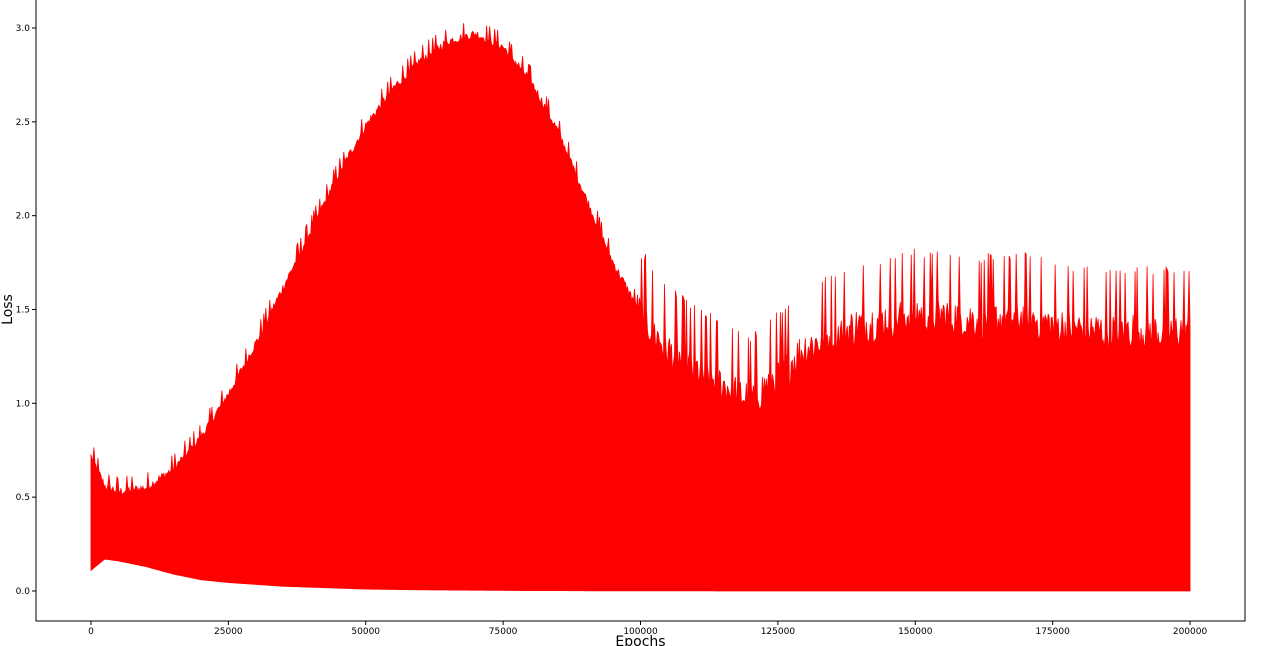 The height and width of the screenshot is (646, 1266). What do you see at coordinates (23, 404) in the screenshot?
I see `y-tick-label: 1.0` at bounding box center [23, 404].